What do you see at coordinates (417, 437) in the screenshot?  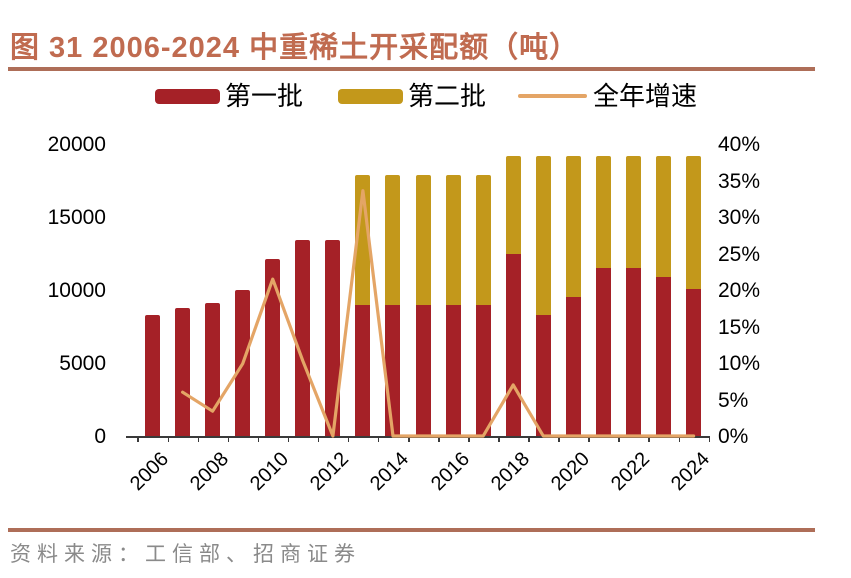 I see `x-axis-line` at bounding box center [417, 437].